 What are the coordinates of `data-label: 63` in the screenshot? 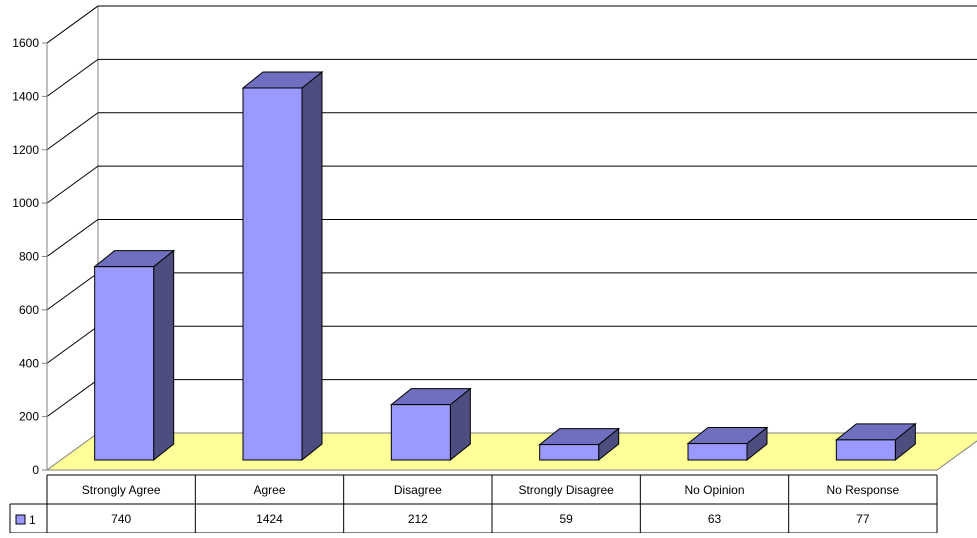 It's located at (715, 519).